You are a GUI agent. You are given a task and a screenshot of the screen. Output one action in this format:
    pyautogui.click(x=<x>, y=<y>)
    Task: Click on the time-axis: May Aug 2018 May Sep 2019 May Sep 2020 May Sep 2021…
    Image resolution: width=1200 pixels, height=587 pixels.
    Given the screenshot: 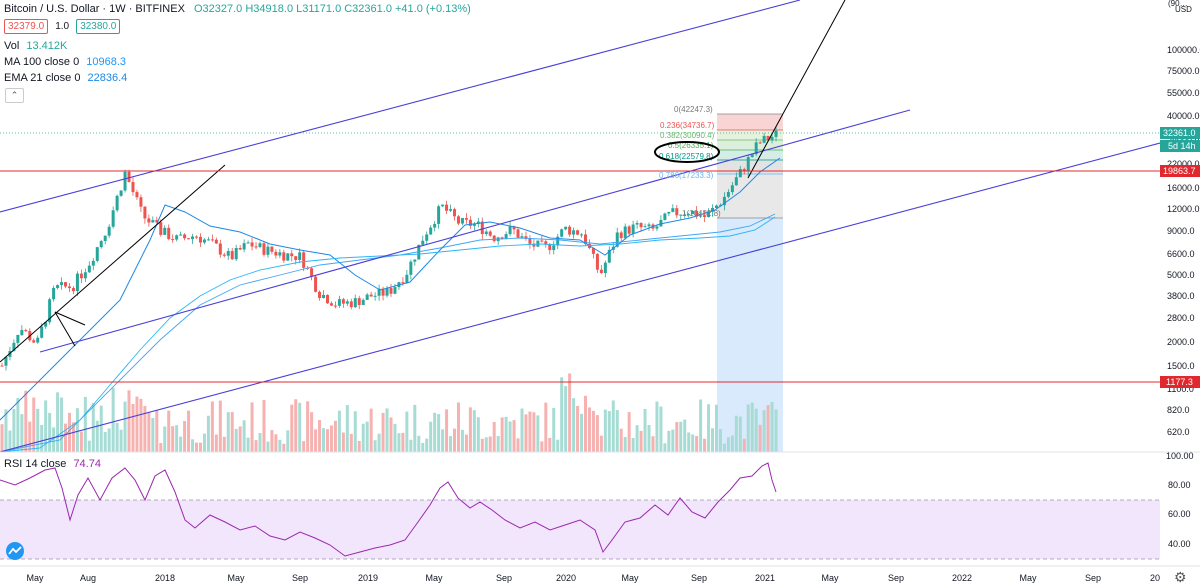 What is the action you would take?
    pyautogui.click(x=593, y=578)
    